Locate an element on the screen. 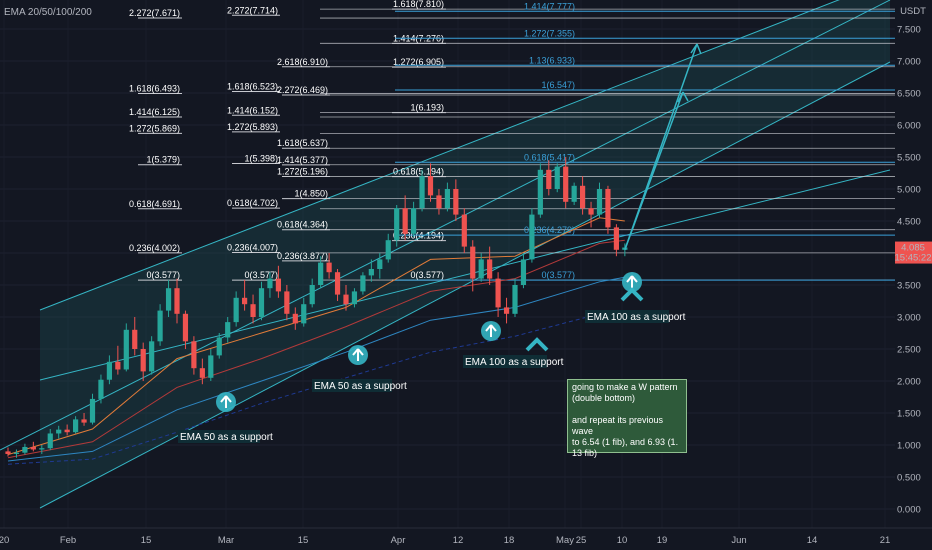 Image resolution: width=932 pixels, height=550 pixels. note-line-4: to 6.54 (1 fib), and 6.93 (1. is located at coordinates (625, 442).